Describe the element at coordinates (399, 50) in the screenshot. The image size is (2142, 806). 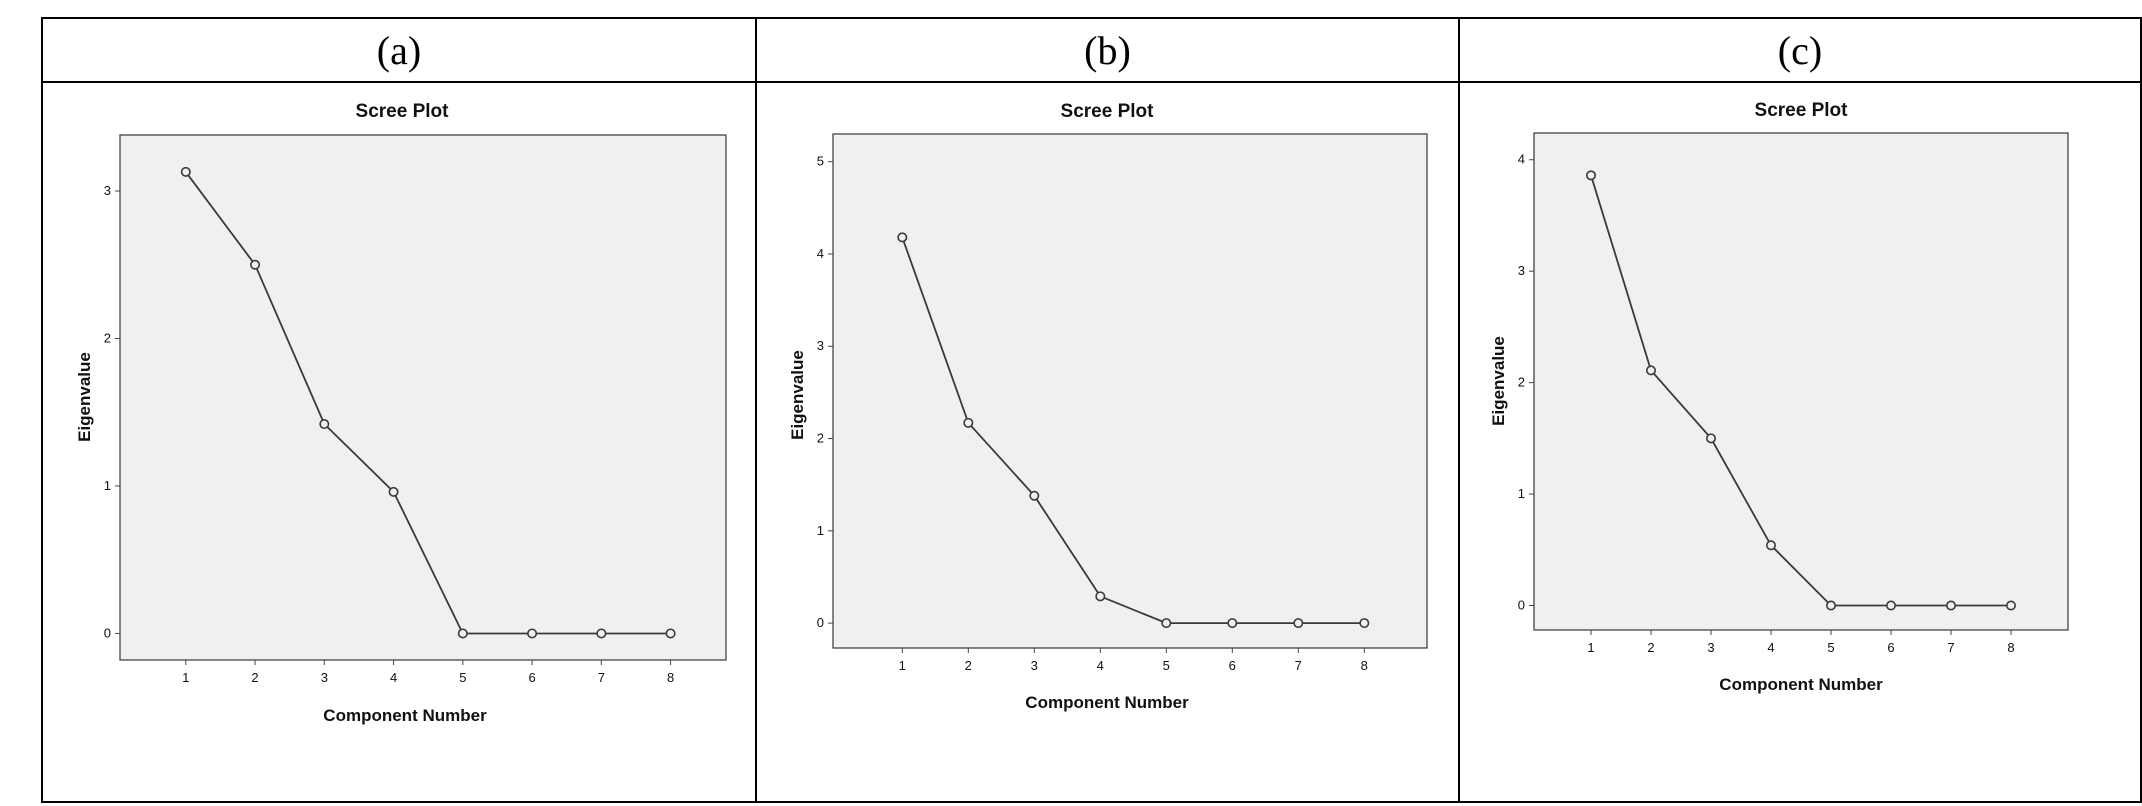
I see `panel-label-a: (a)` at that location.